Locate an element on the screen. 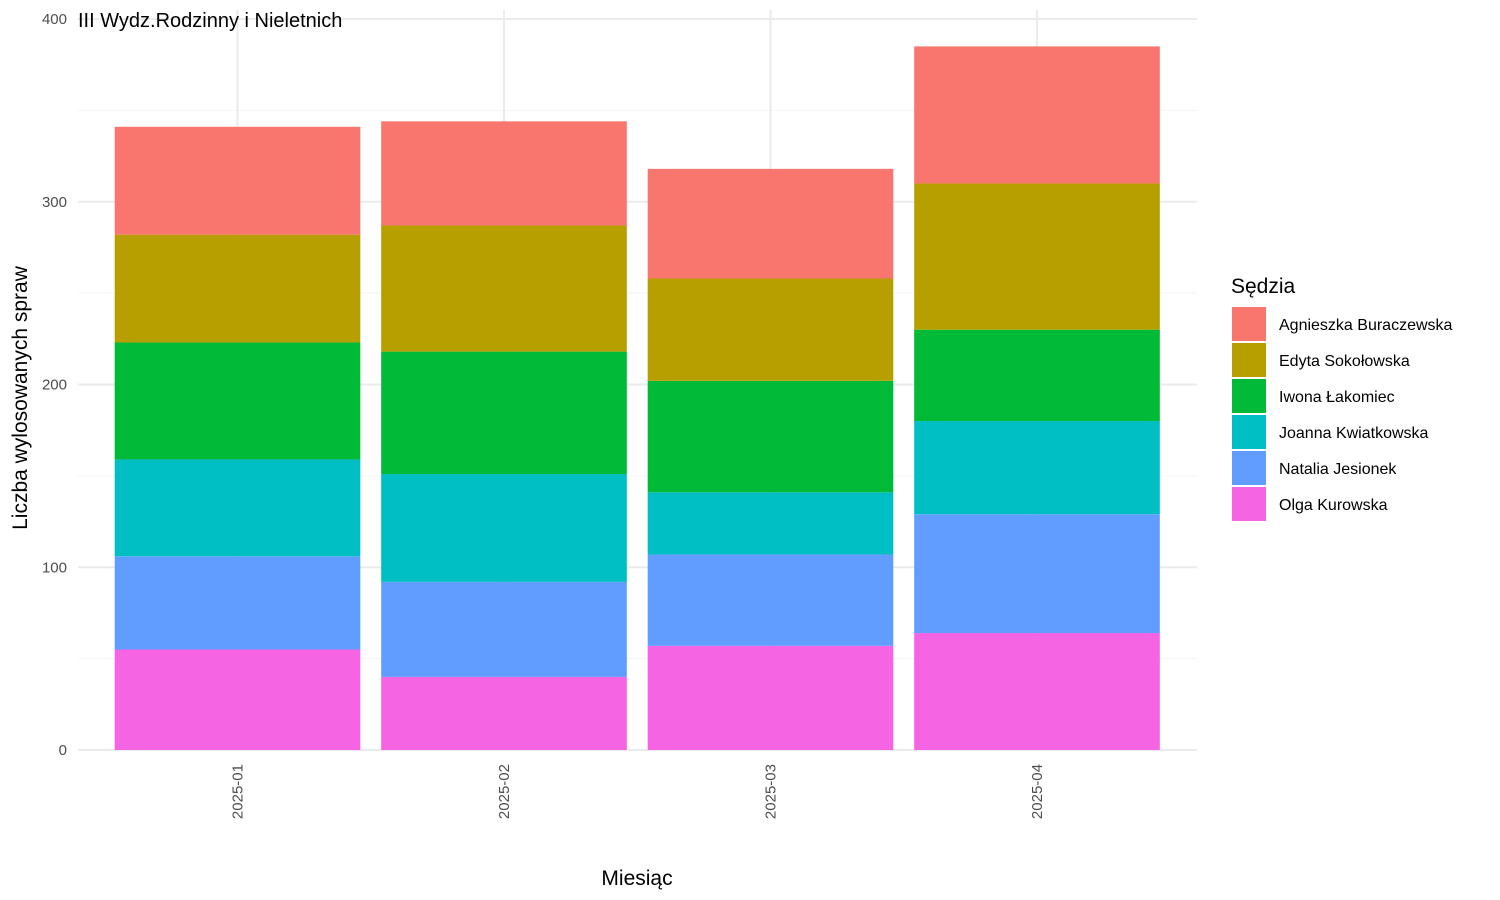  y-axis-ticks: 0 100 200 300 400 is located at coordinates (54, 385).